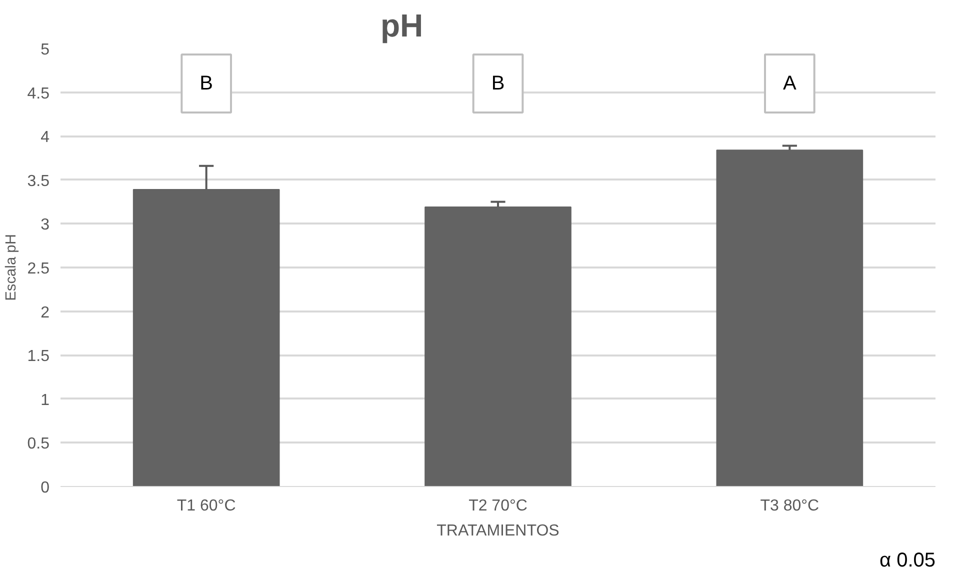  Describe the element at coordinates (498, 506) in the screenshot. I see `x-tick-label: T2 70°C` at that location.